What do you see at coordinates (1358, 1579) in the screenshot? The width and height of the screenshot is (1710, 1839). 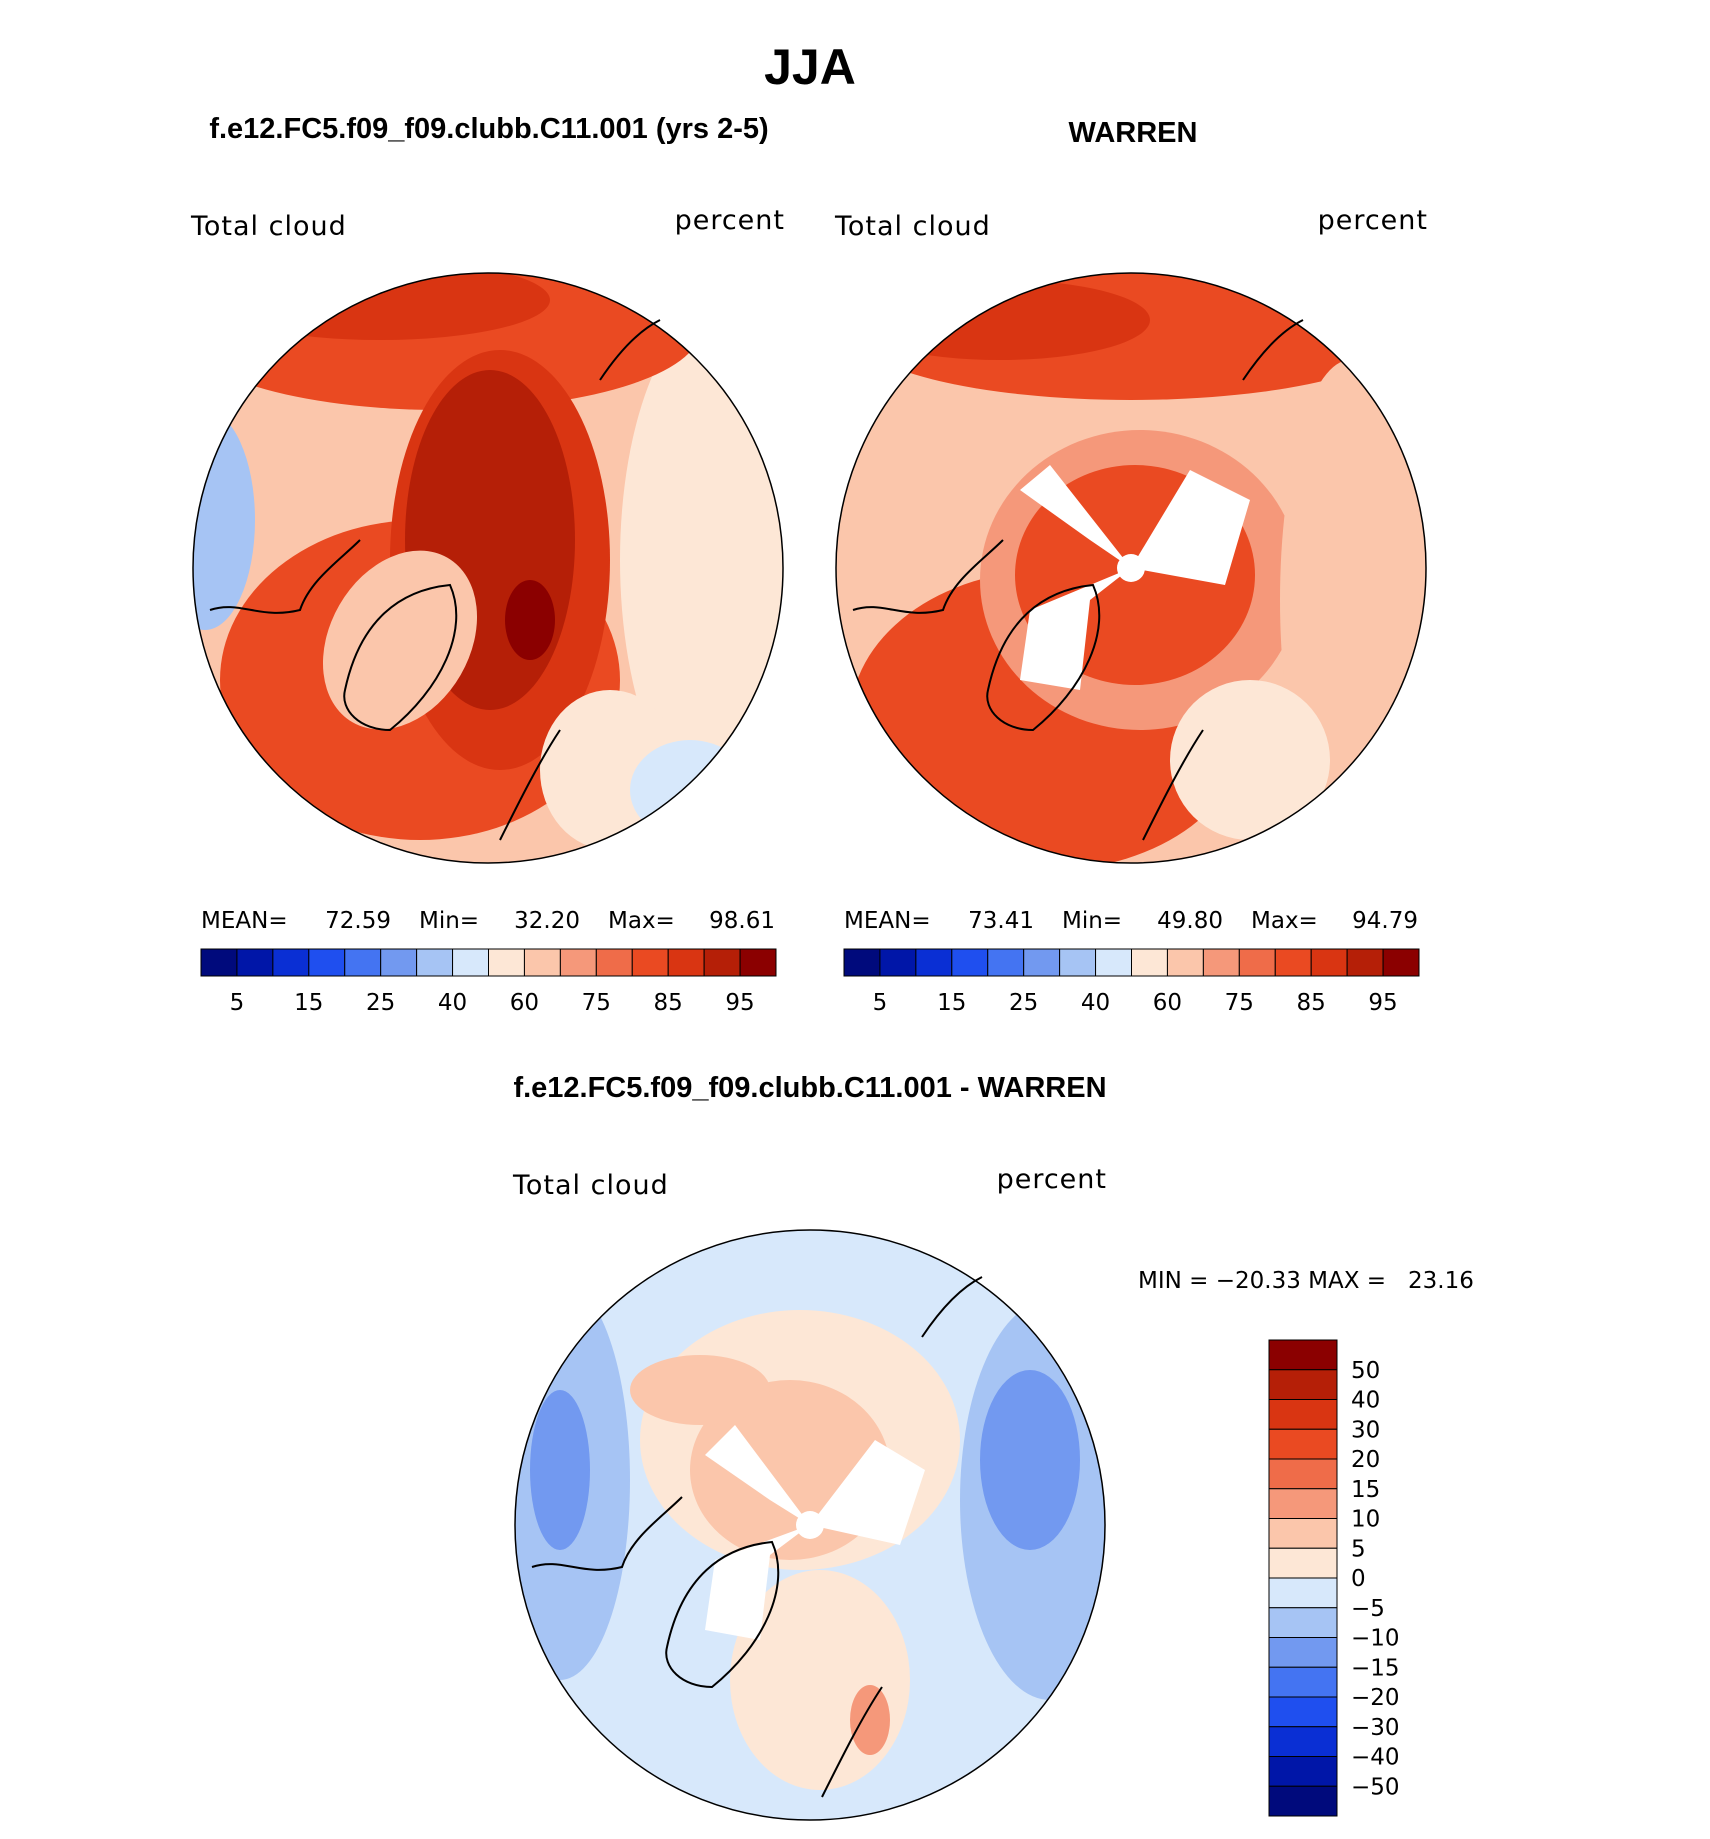 I see `colorbar-label: 0` at bounding box center [1358, 1579].